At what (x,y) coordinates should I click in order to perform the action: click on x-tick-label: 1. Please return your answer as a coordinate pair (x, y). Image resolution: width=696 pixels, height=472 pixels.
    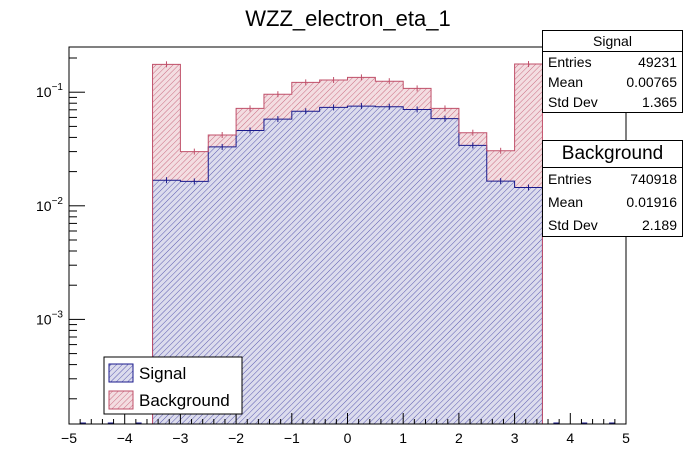
    Looking at the image, I should click on (403, 438).